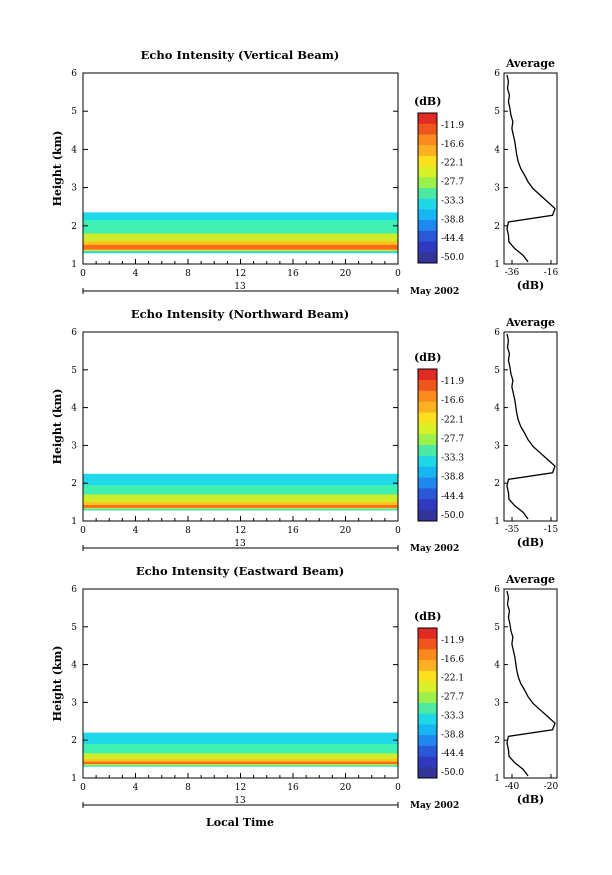  What do you see at coordinates (531, 168) in the screenshot?
I see `average-profile-line` at bounding box center [531, 168].